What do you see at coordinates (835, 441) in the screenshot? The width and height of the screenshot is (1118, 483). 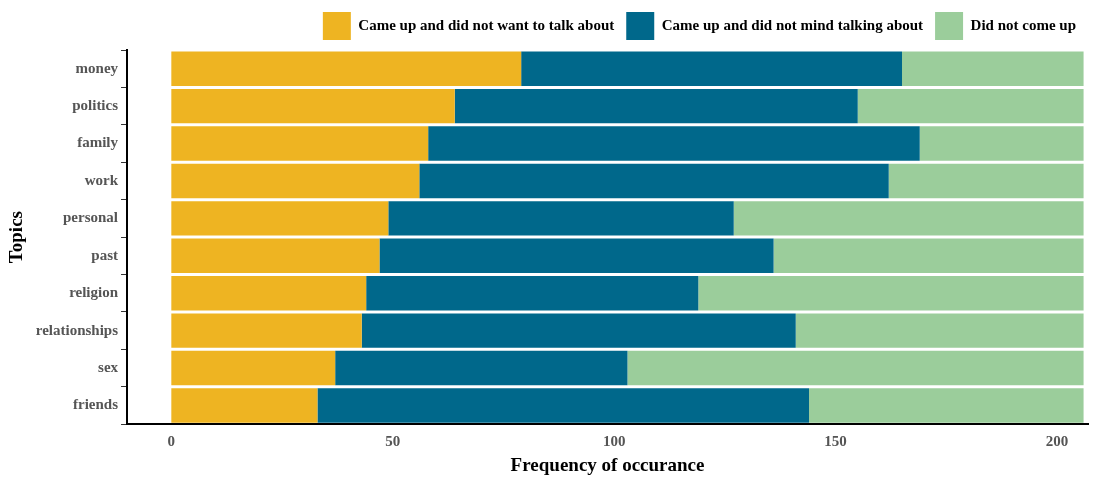 I see `x-tick-label: 150` at bounding box center [835, 441].